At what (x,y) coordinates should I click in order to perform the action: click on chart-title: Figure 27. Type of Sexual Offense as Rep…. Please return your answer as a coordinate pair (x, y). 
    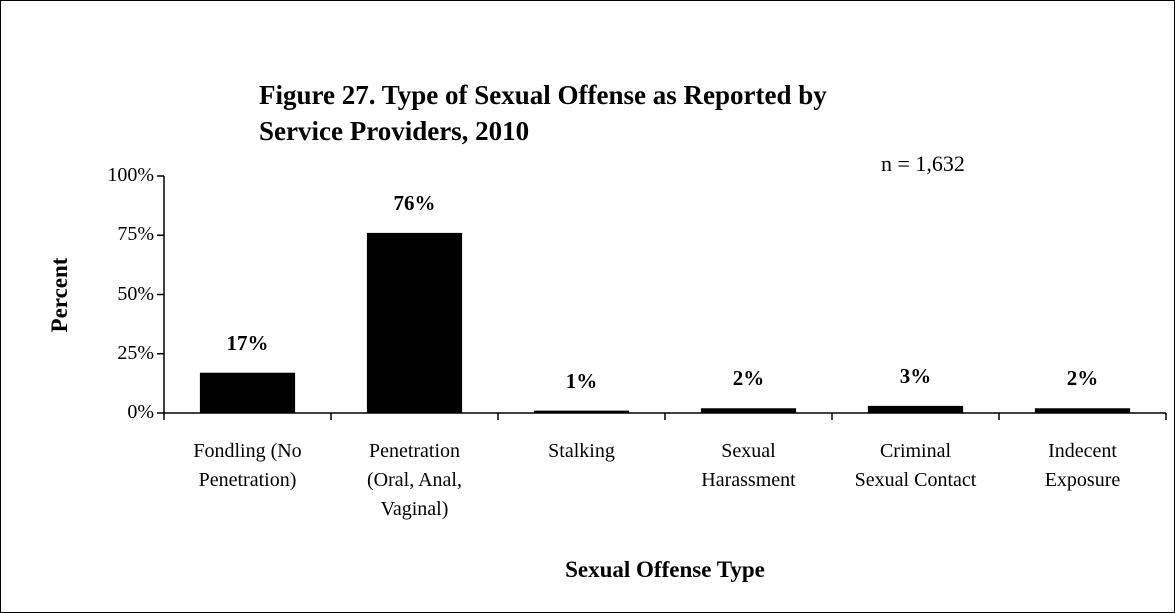
    Looking at the image, I should click on (543, 113).